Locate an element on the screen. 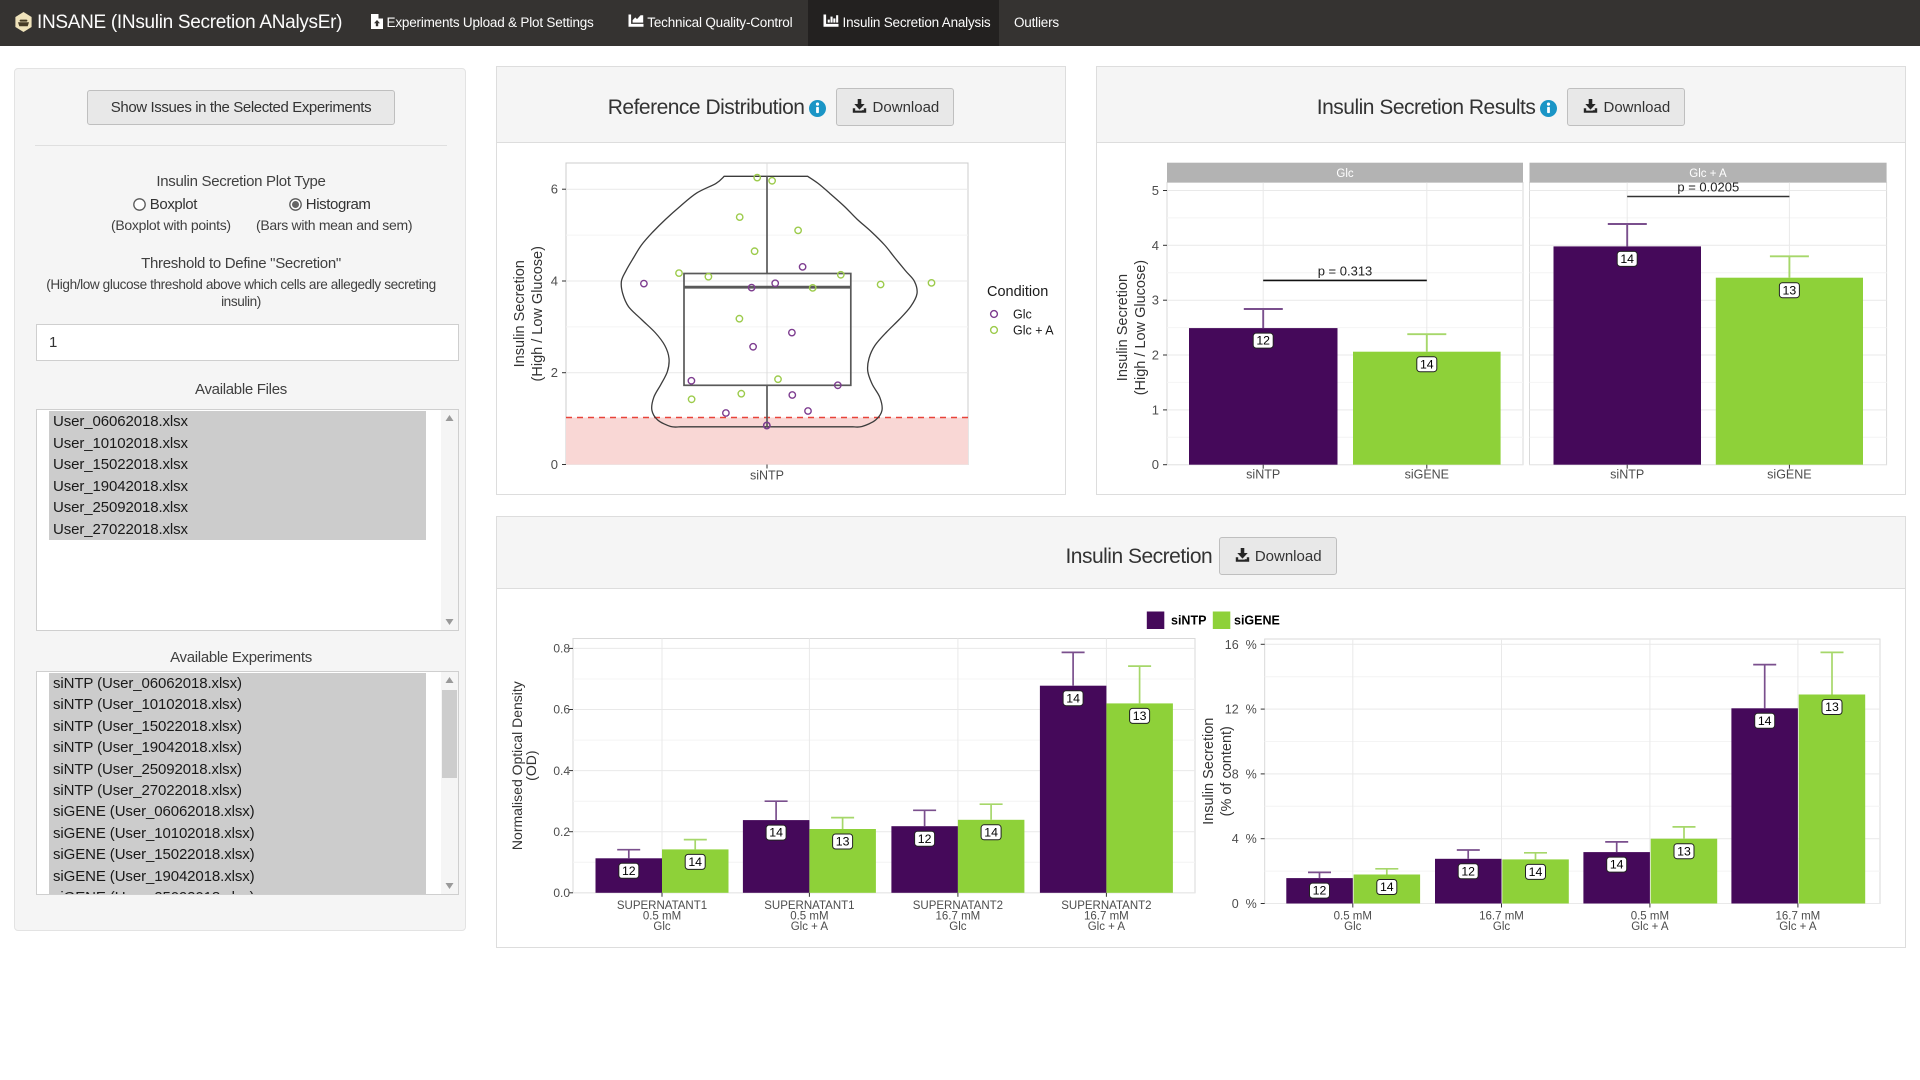  svg-text: (OD) is located at coordinates (531, 765).